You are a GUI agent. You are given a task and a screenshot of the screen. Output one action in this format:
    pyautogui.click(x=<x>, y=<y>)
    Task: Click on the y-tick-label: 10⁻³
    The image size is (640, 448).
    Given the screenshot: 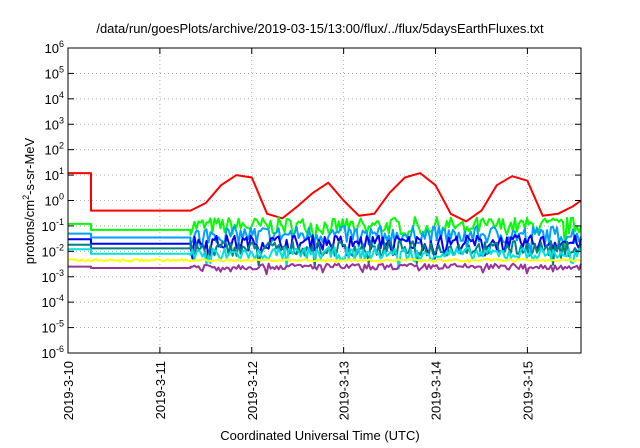 What is the action you would take?
    pyautogui.click(x=53, y=276)
    